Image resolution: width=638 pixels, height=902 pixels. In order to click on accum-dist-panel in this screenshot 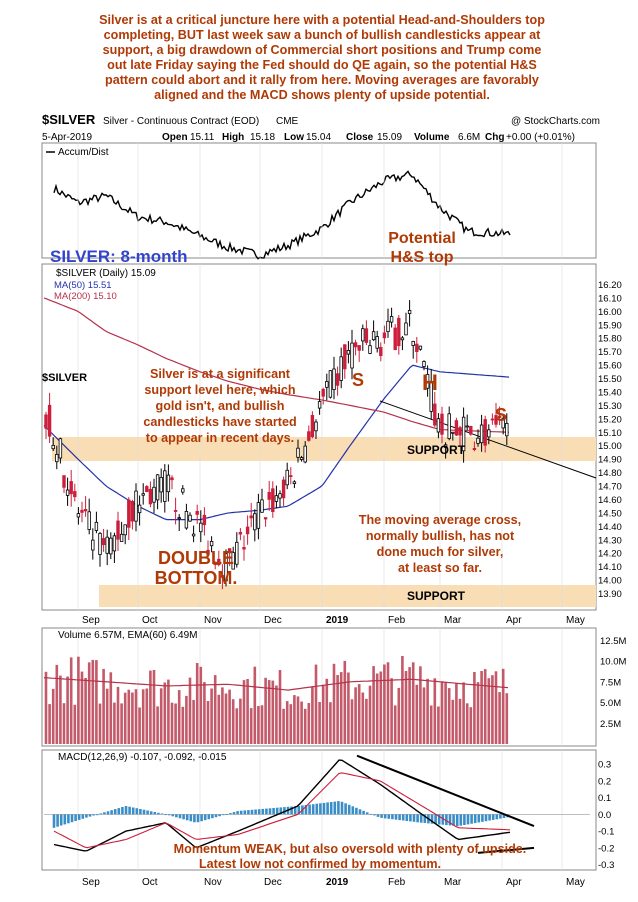, I will do `click(319, 200)`.